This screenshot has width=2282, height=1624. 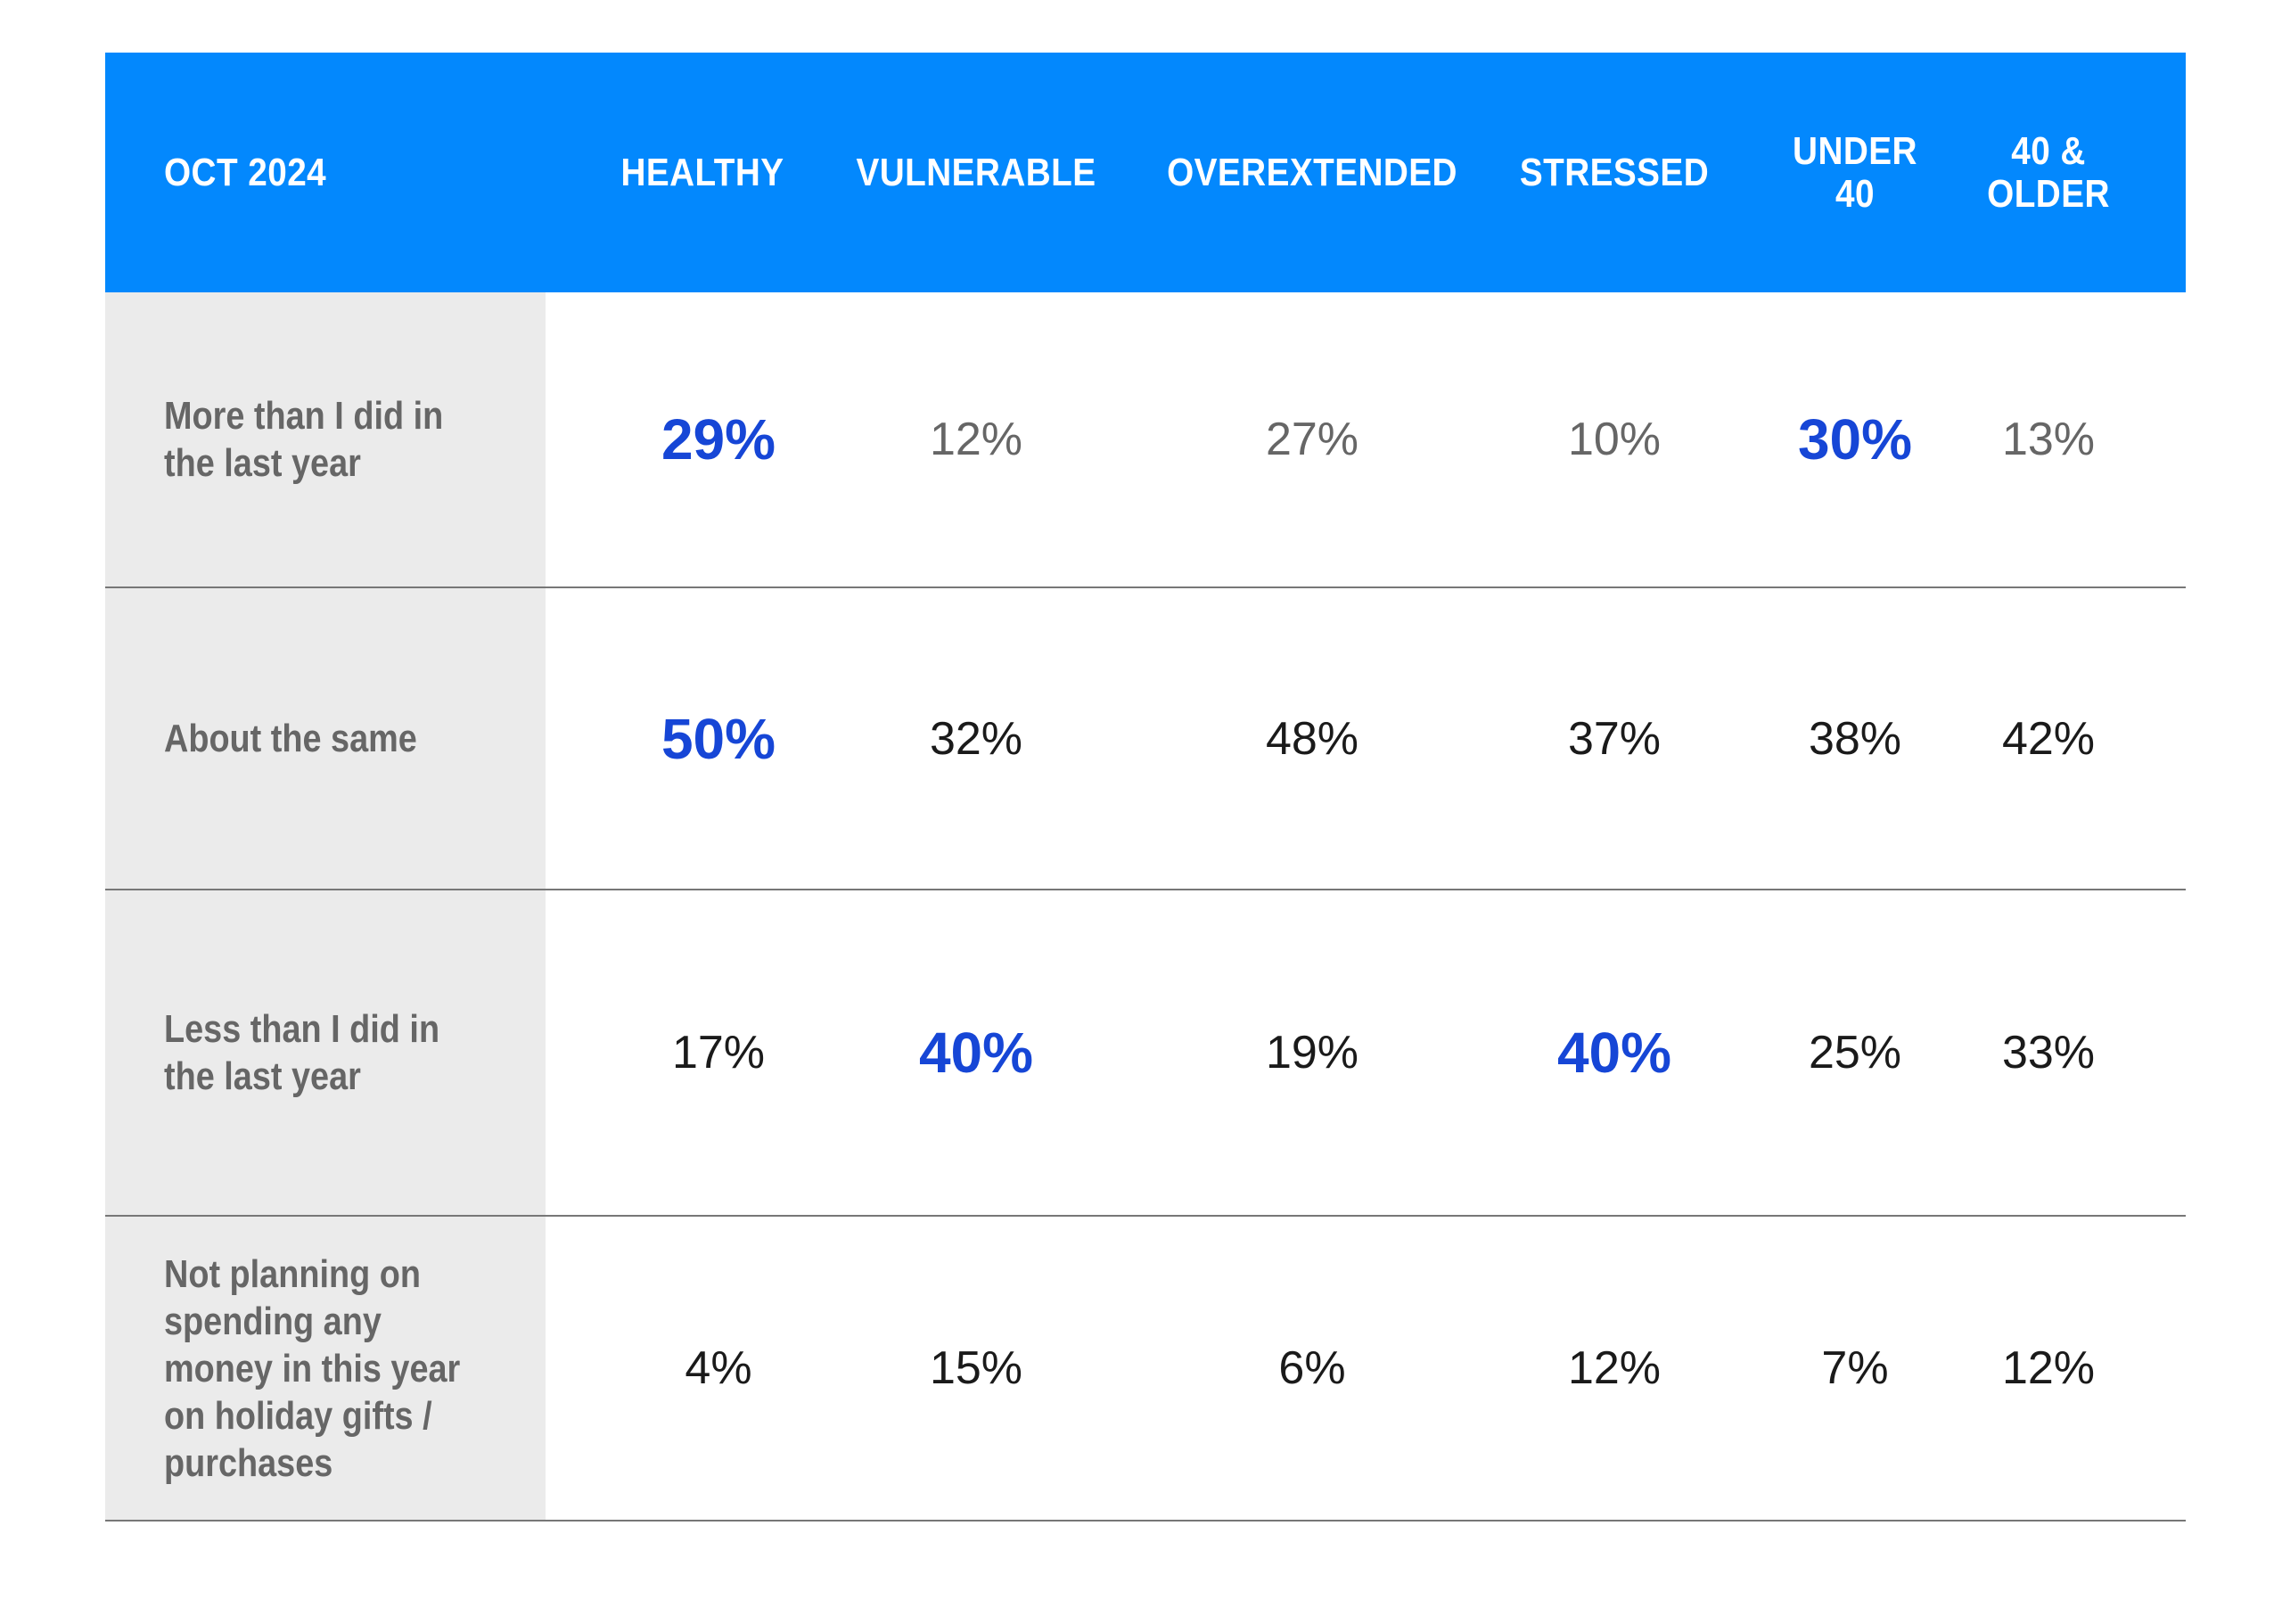 What do you see at coordinates (1855, 172) in the screenshot?
I see `column-header-4: UNDER 40` at bounding box center [1855, 172].